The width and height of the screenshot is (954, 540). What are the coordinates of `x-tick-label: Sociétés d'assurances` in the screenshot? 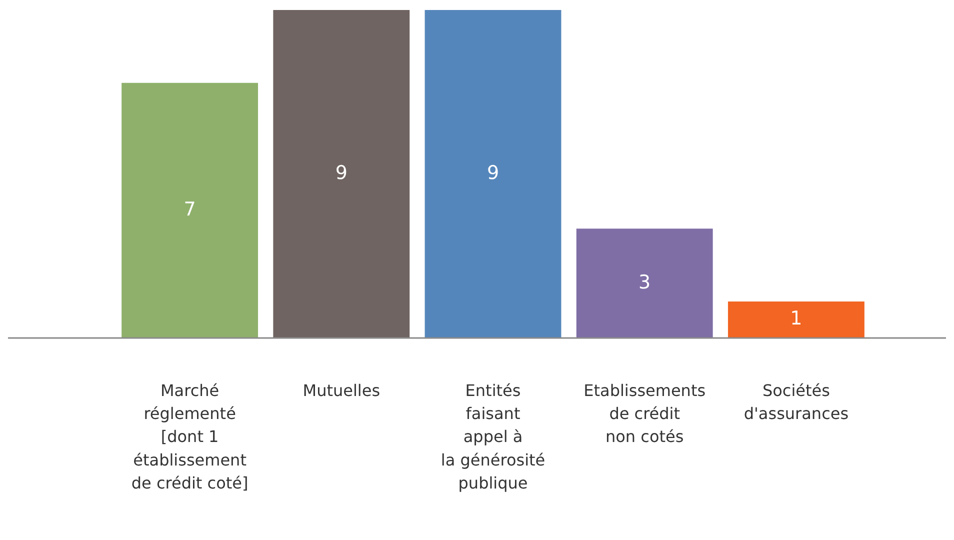 It's located at (796, 401).